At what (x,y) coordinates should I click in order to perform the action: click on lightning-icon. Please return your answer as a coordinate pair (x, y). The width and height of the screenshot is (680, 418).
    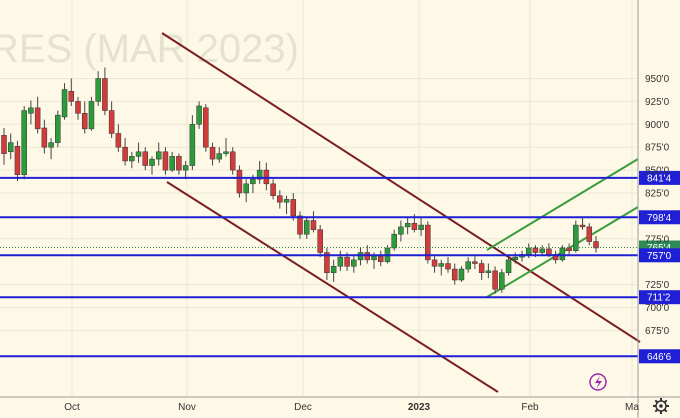
    Looking at the image, I should click on (598, 382).